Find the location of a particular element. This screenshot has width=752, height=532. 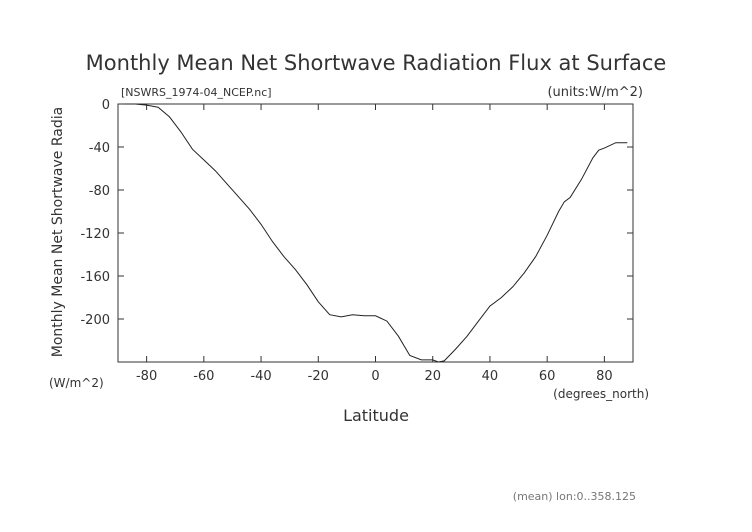

x-tick-label: 60 is located at coordinates (547, 376).